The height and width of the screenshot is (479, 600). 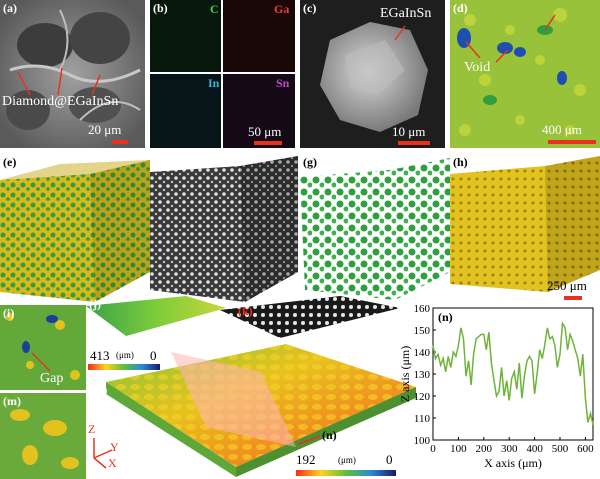 I want to click on scale-label-h: 250 μm, so click(x=567, y=285).